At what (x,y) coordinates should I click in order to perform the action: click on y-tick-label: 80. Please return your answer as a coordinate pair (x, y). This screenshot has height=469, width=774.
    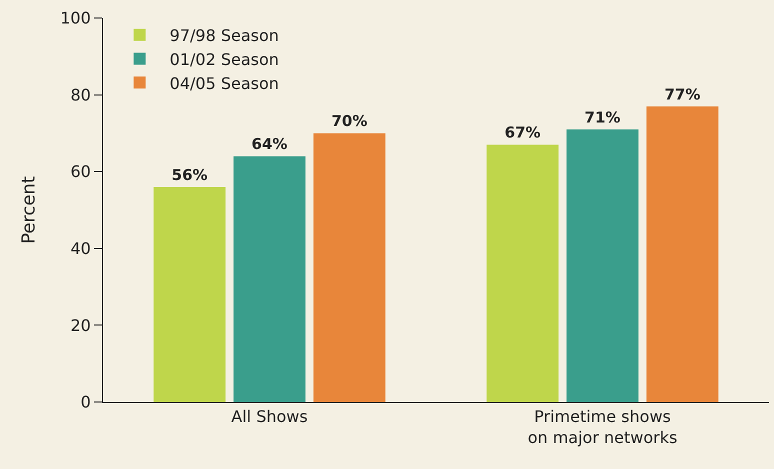
    Looking at the image, I should click on (80, 94).